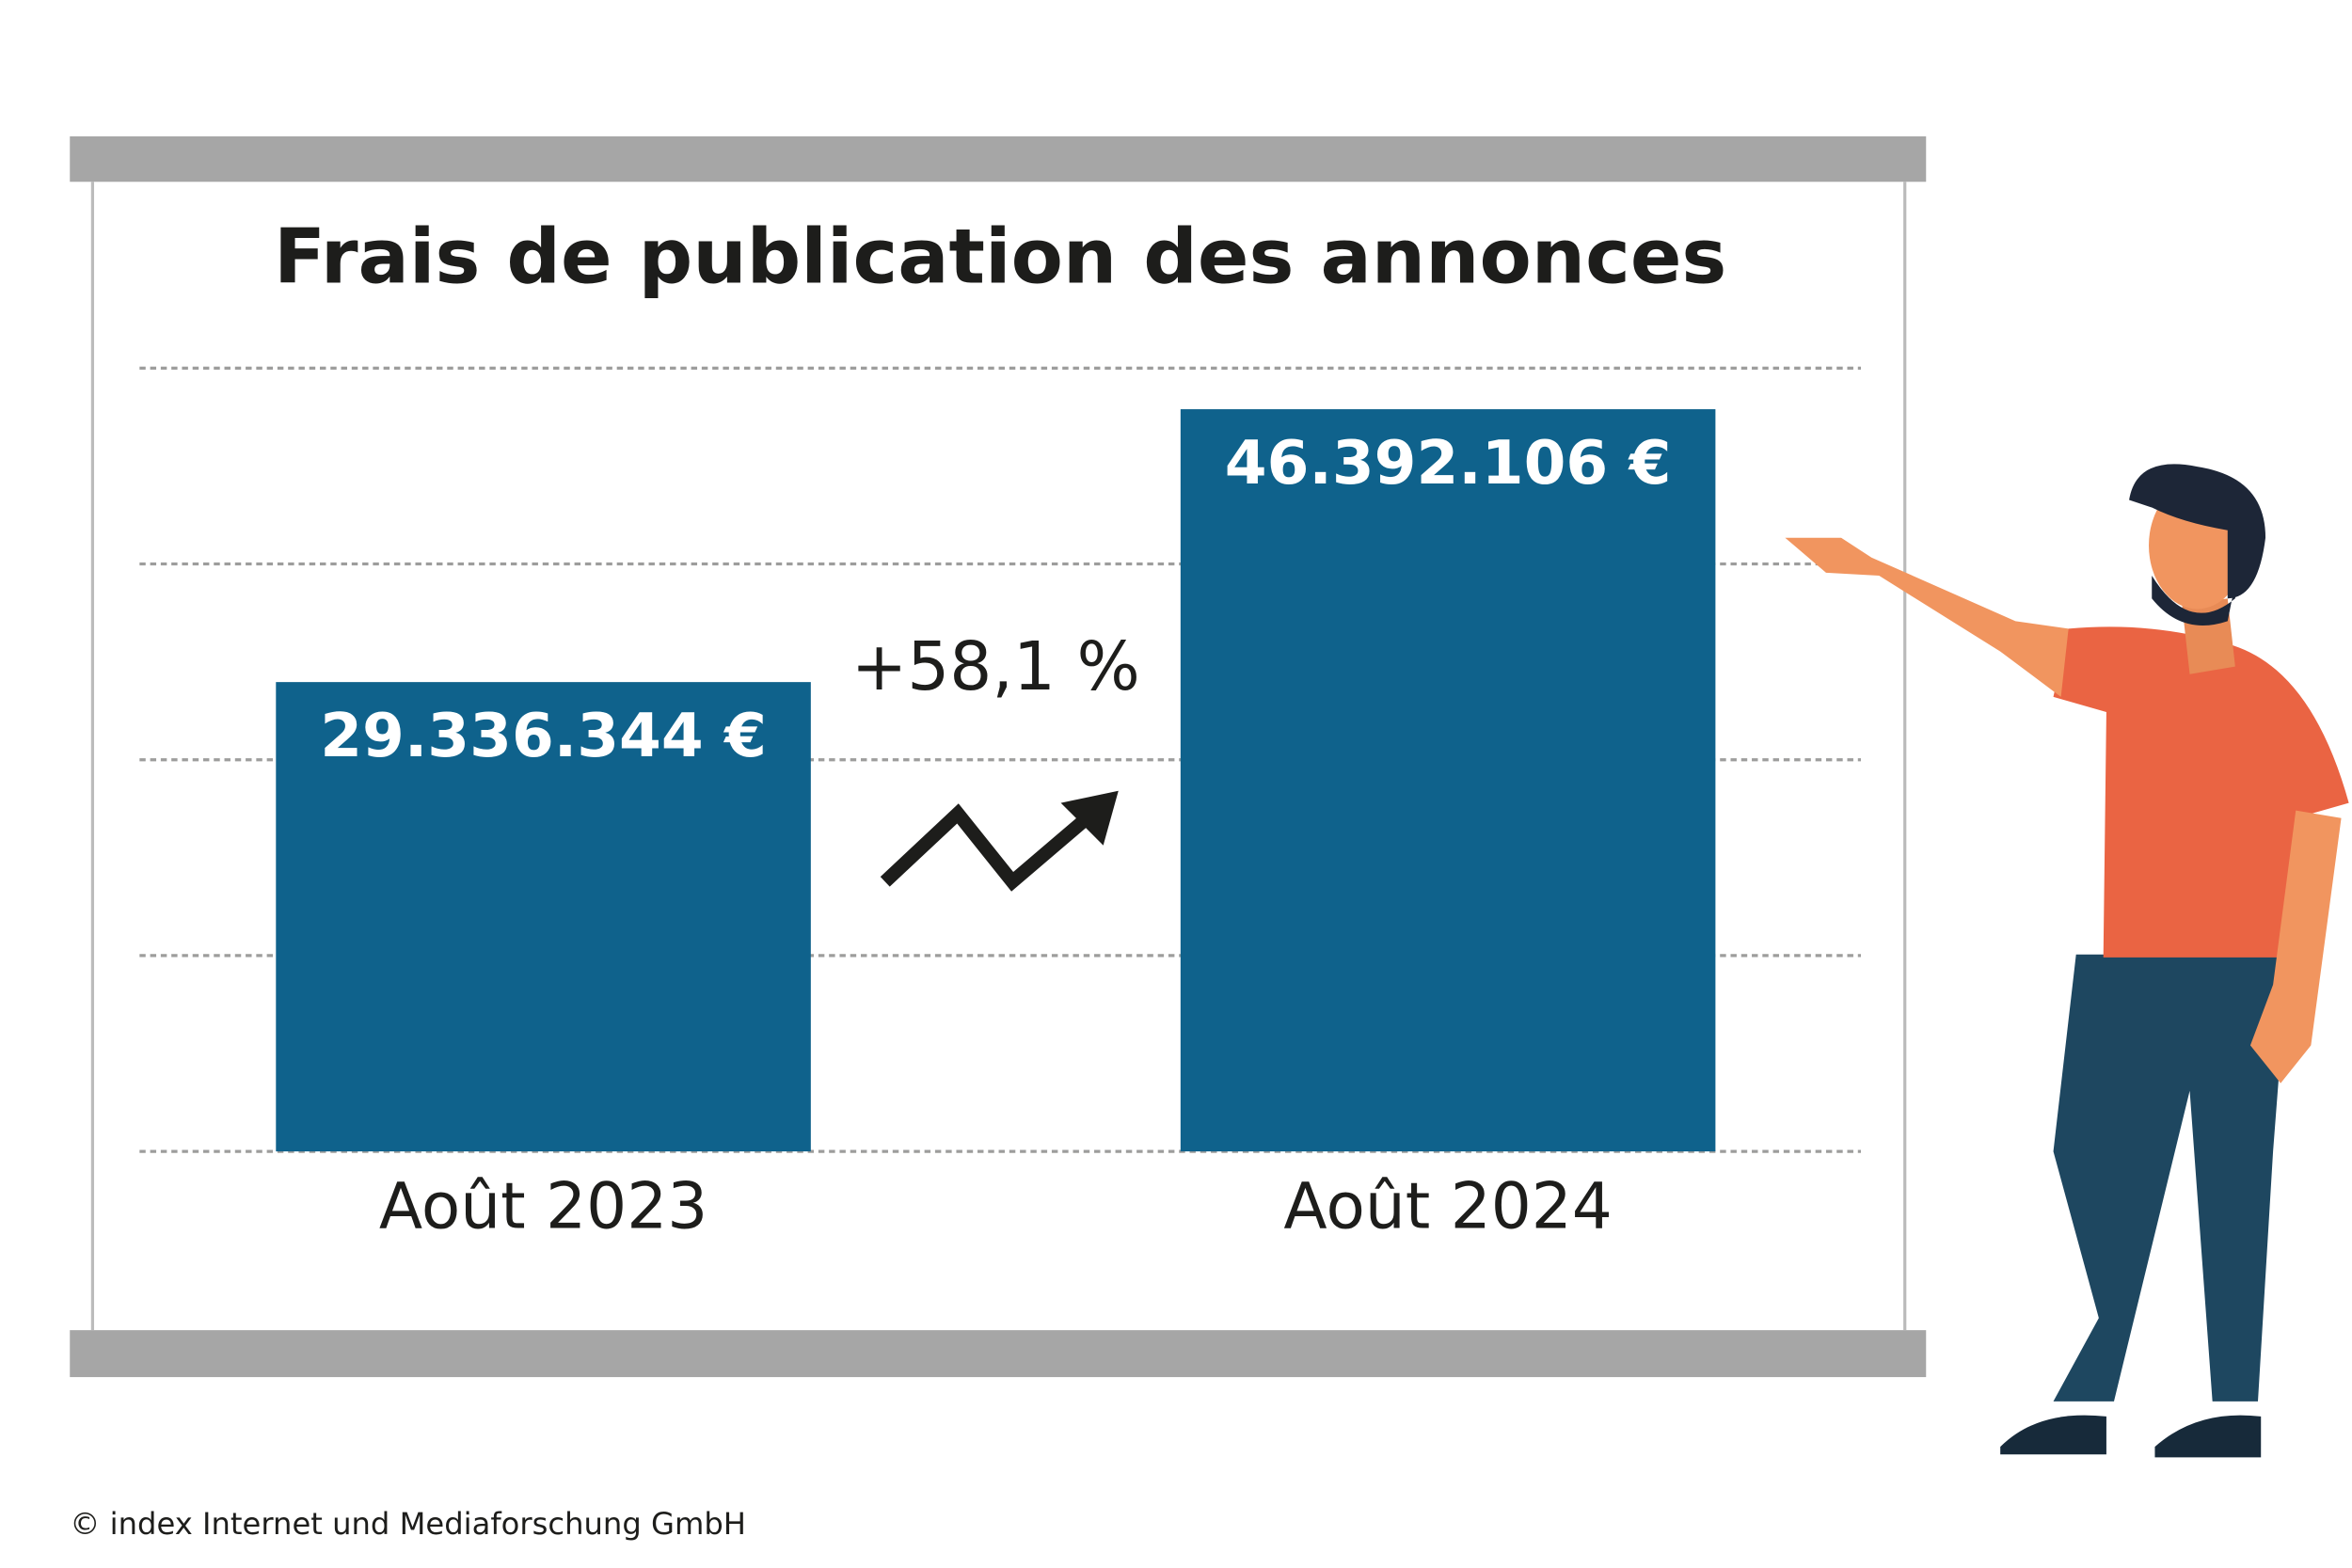 This screenshot has width=2352, height=1568. I want to click on x-tick-label: Août 2023, so click(543, 1205).